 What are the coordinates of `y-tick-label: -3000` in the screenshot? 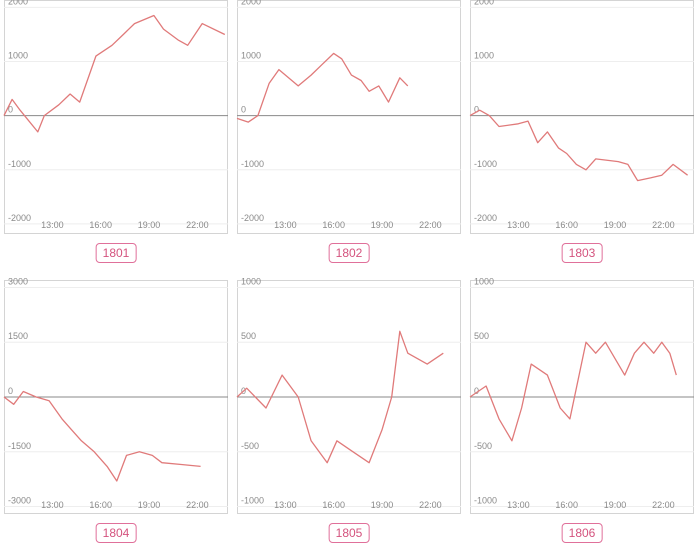 It's located at (19, 501).